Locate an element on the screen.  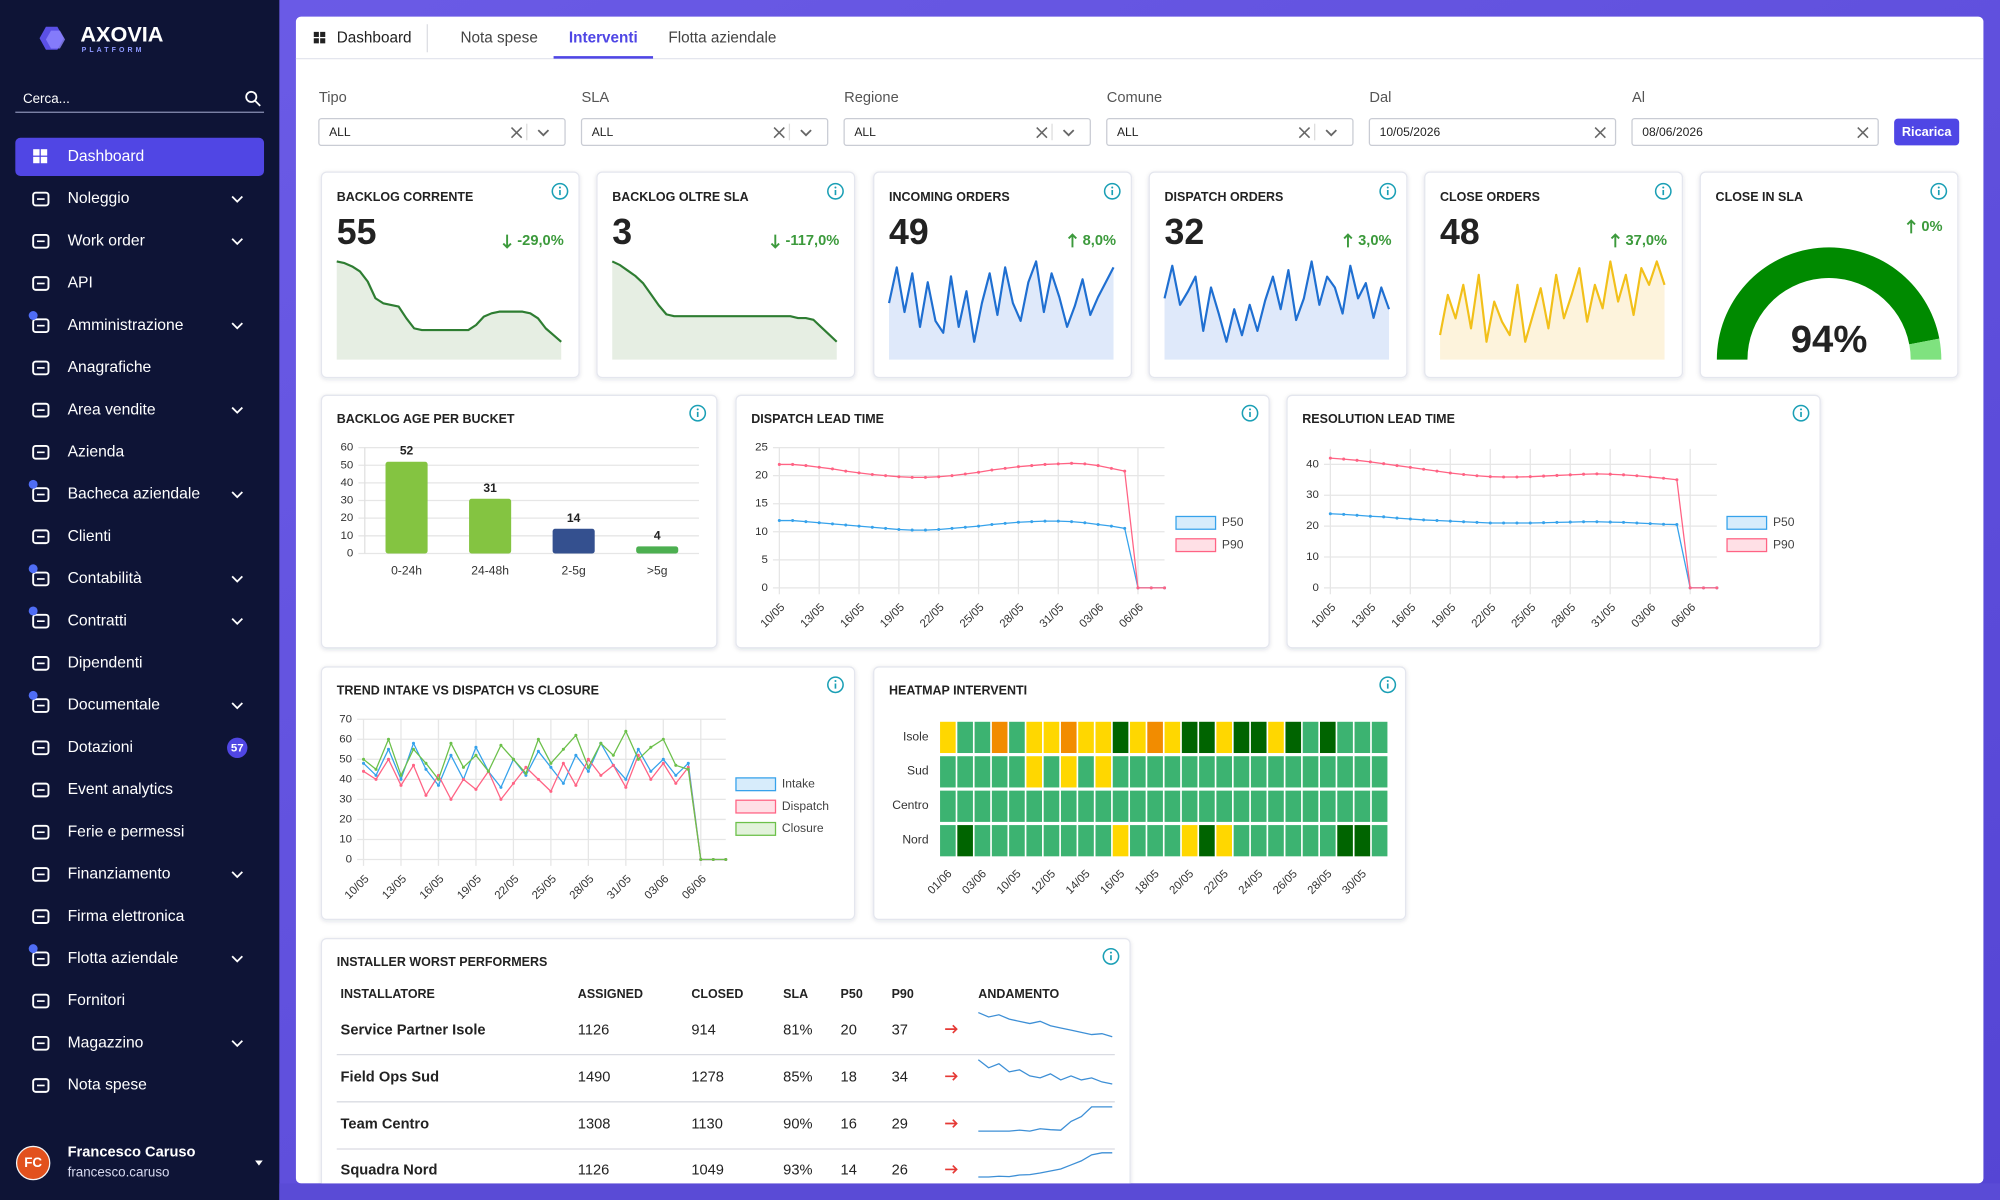
menu-item: Dashboard is located at coordinates (140, 156).